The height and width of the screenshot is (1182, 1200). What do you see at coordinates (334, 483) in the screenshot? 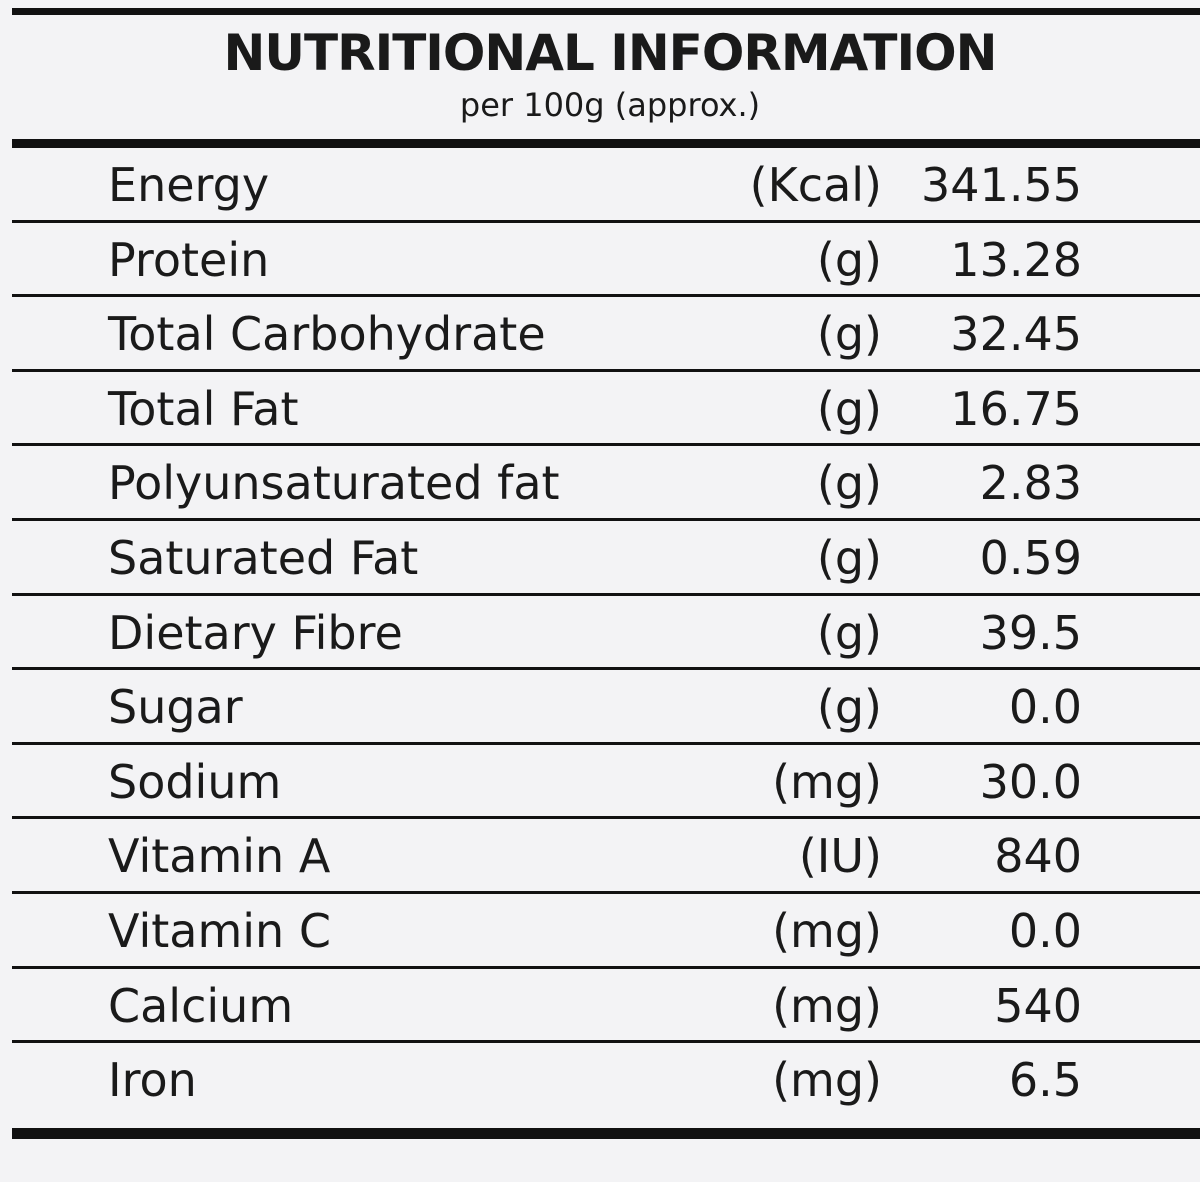
I see `row-label: Polyunsaturated fat` at bounding box center [334, 483].